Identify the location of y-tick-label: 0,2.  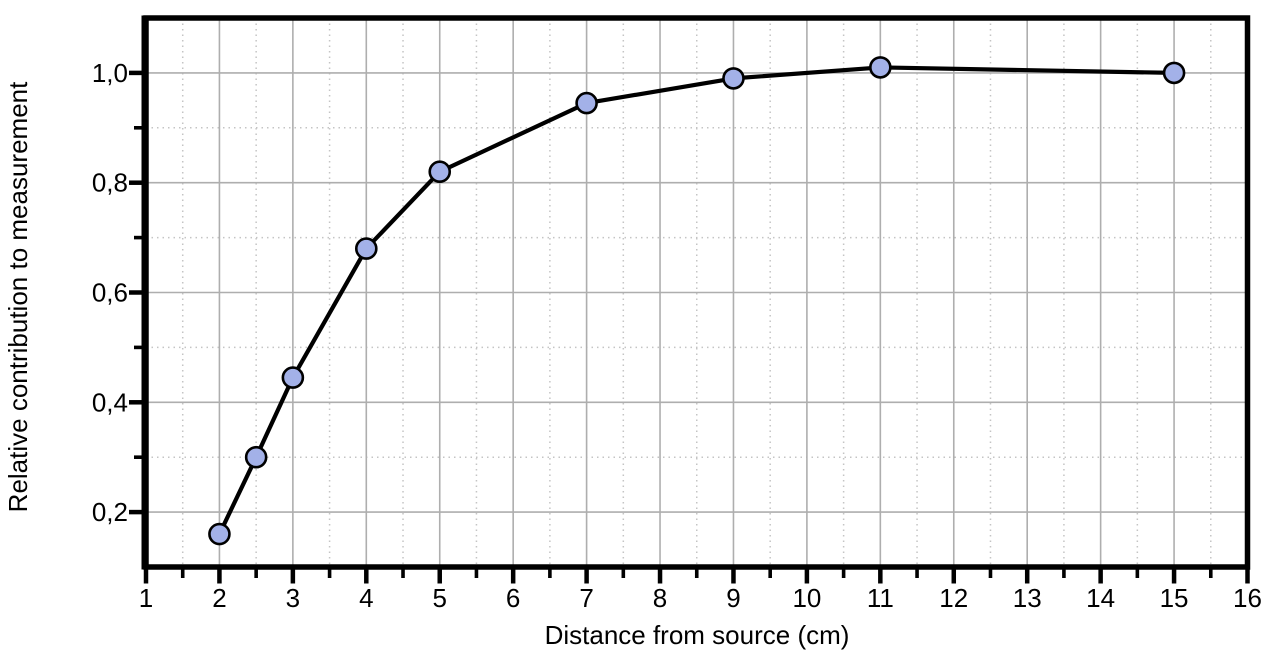
(110, 512).